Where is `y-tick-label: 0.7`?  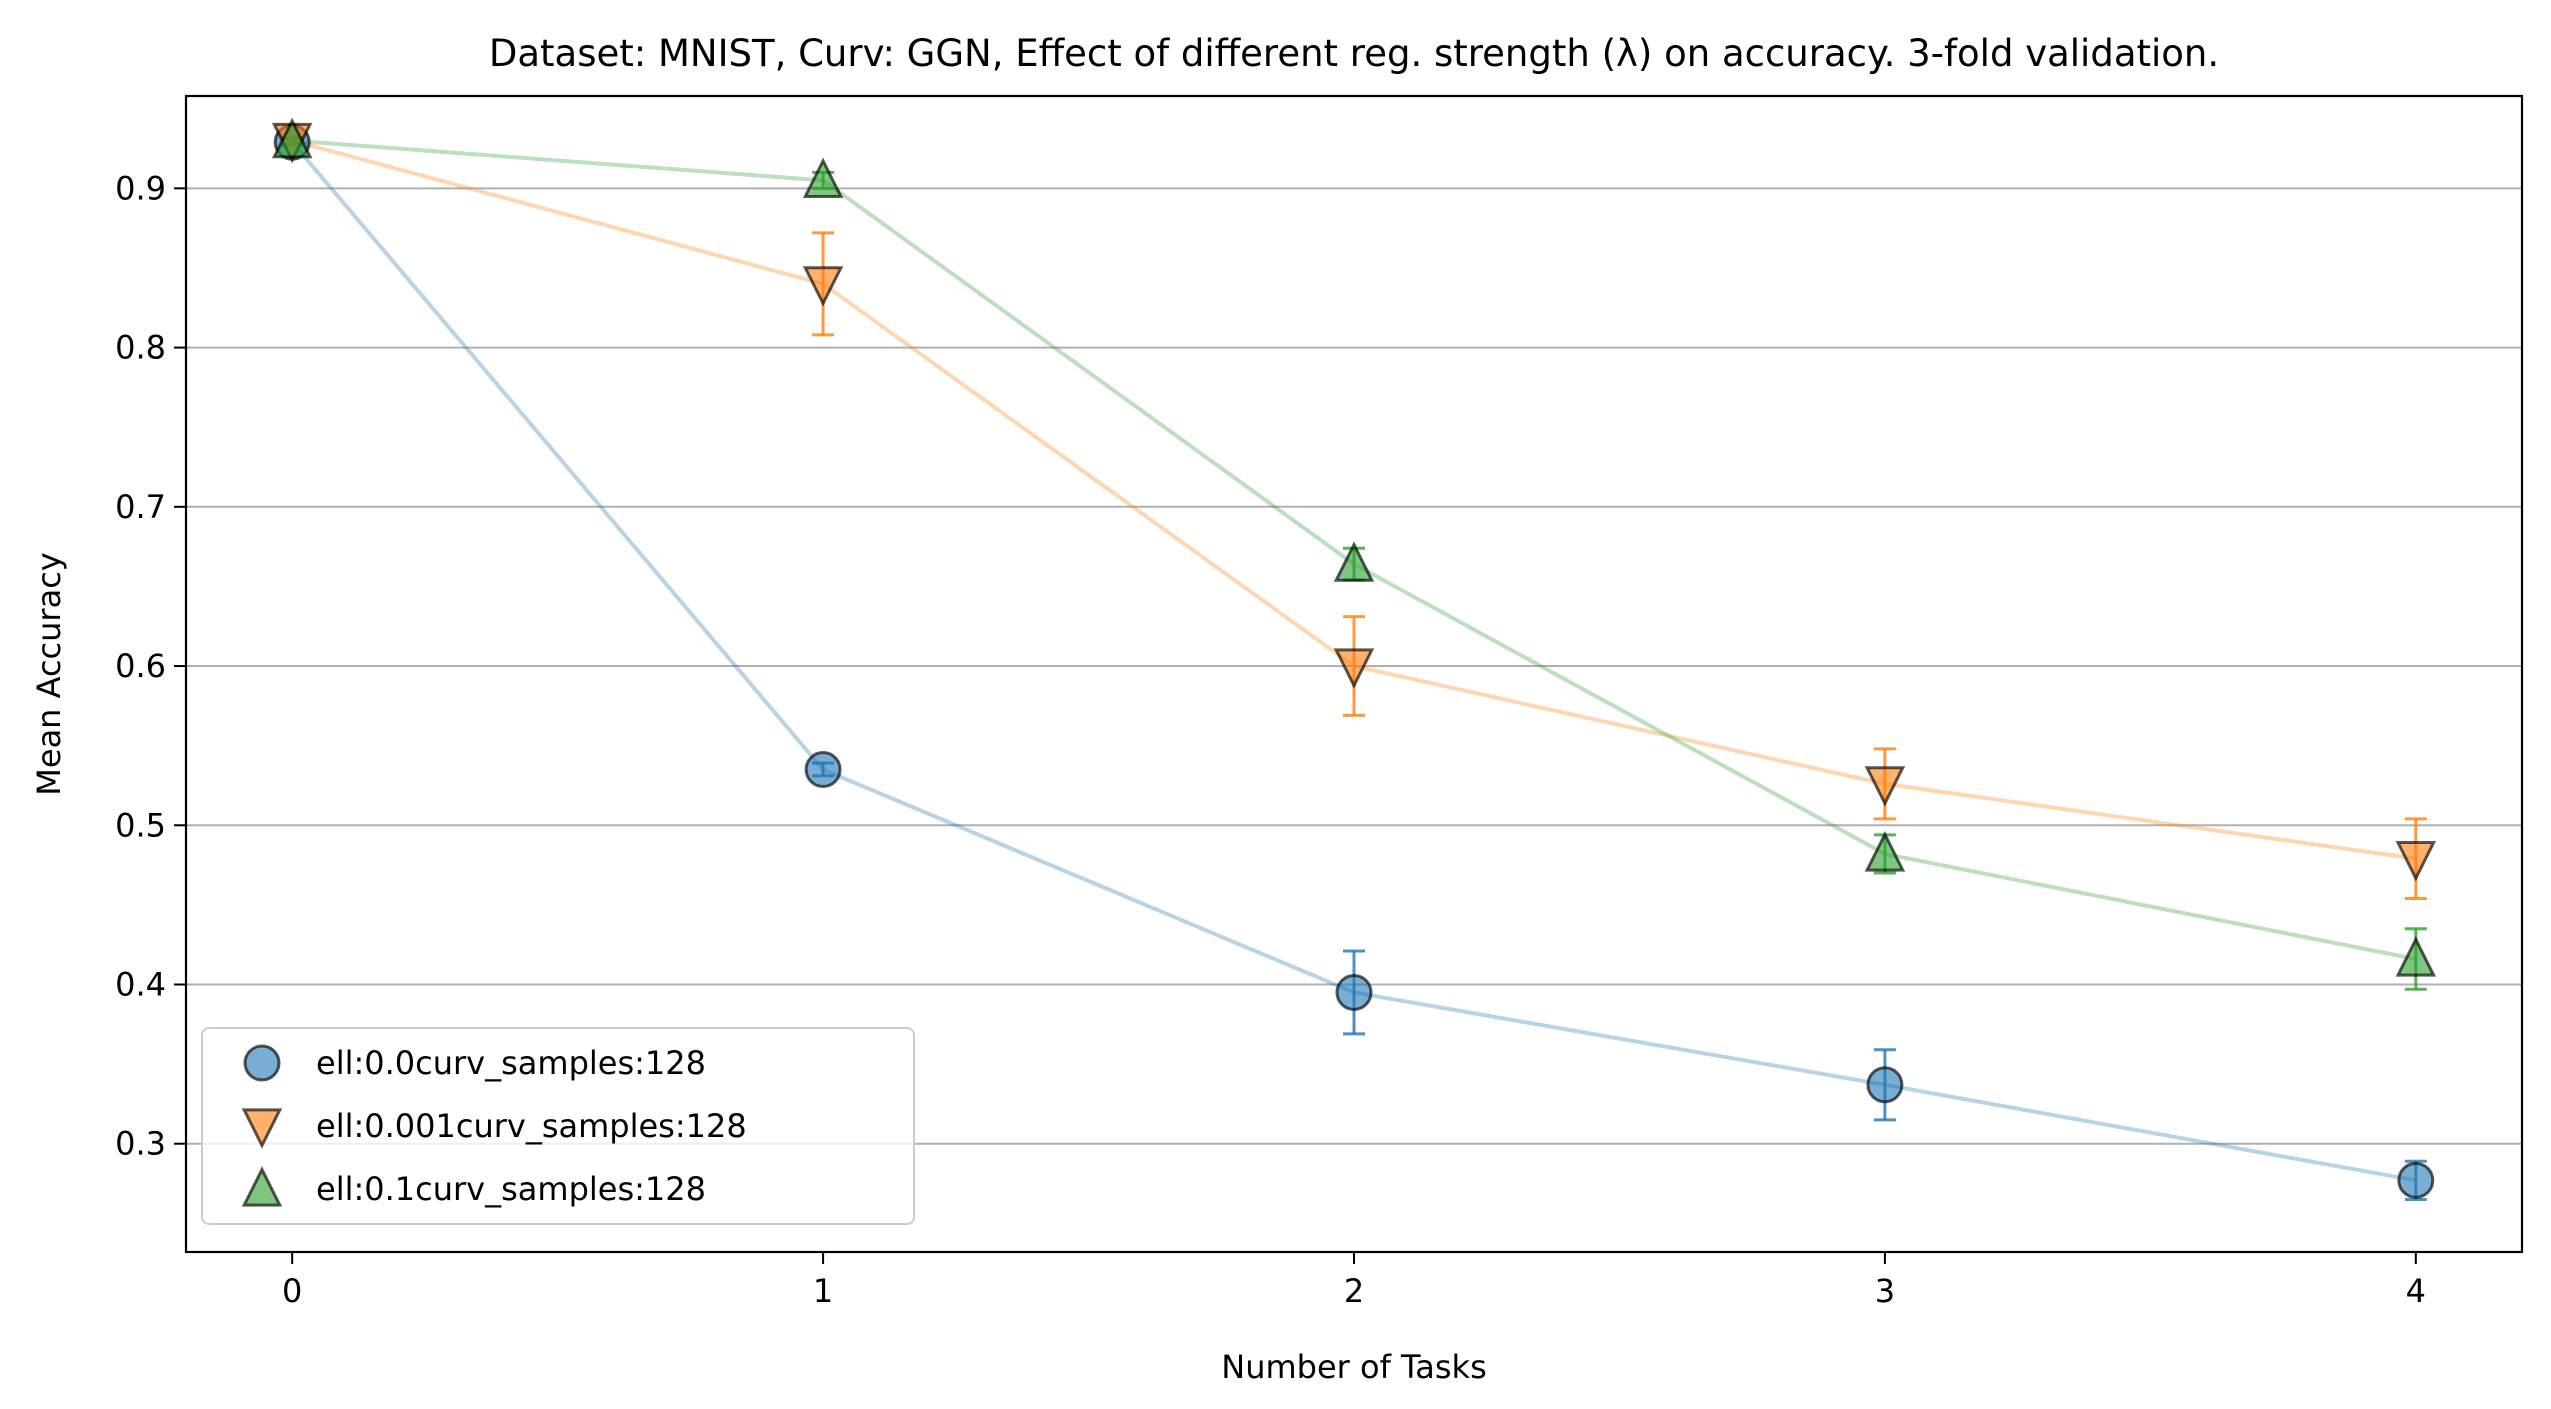
y-tick-label: 0.7 is located at coordinates (140, 507).